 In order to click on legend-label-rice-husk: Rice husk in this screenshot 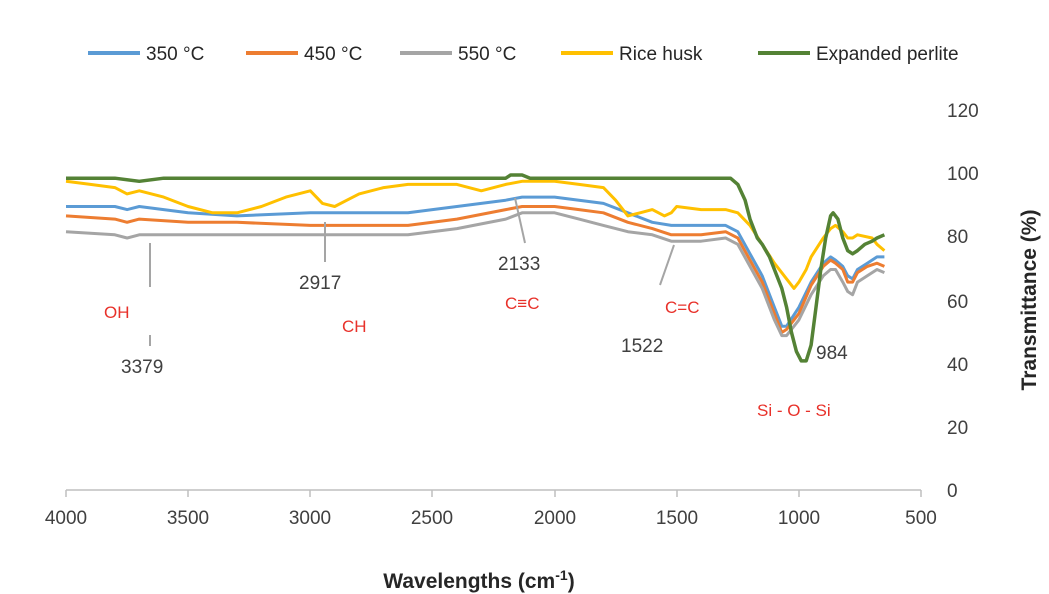, I will do `click(661, 54)`.